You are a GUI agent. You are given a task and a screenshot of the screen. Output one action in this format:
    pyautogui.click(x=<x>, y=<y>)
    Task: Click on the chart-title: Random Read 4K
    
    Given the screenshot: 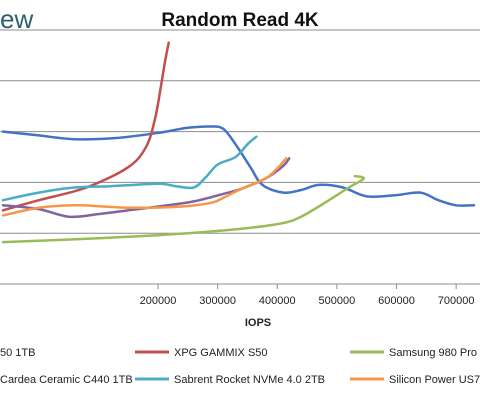 What is the action you would take?
    pyautogui.click(x=240, y=20)
    